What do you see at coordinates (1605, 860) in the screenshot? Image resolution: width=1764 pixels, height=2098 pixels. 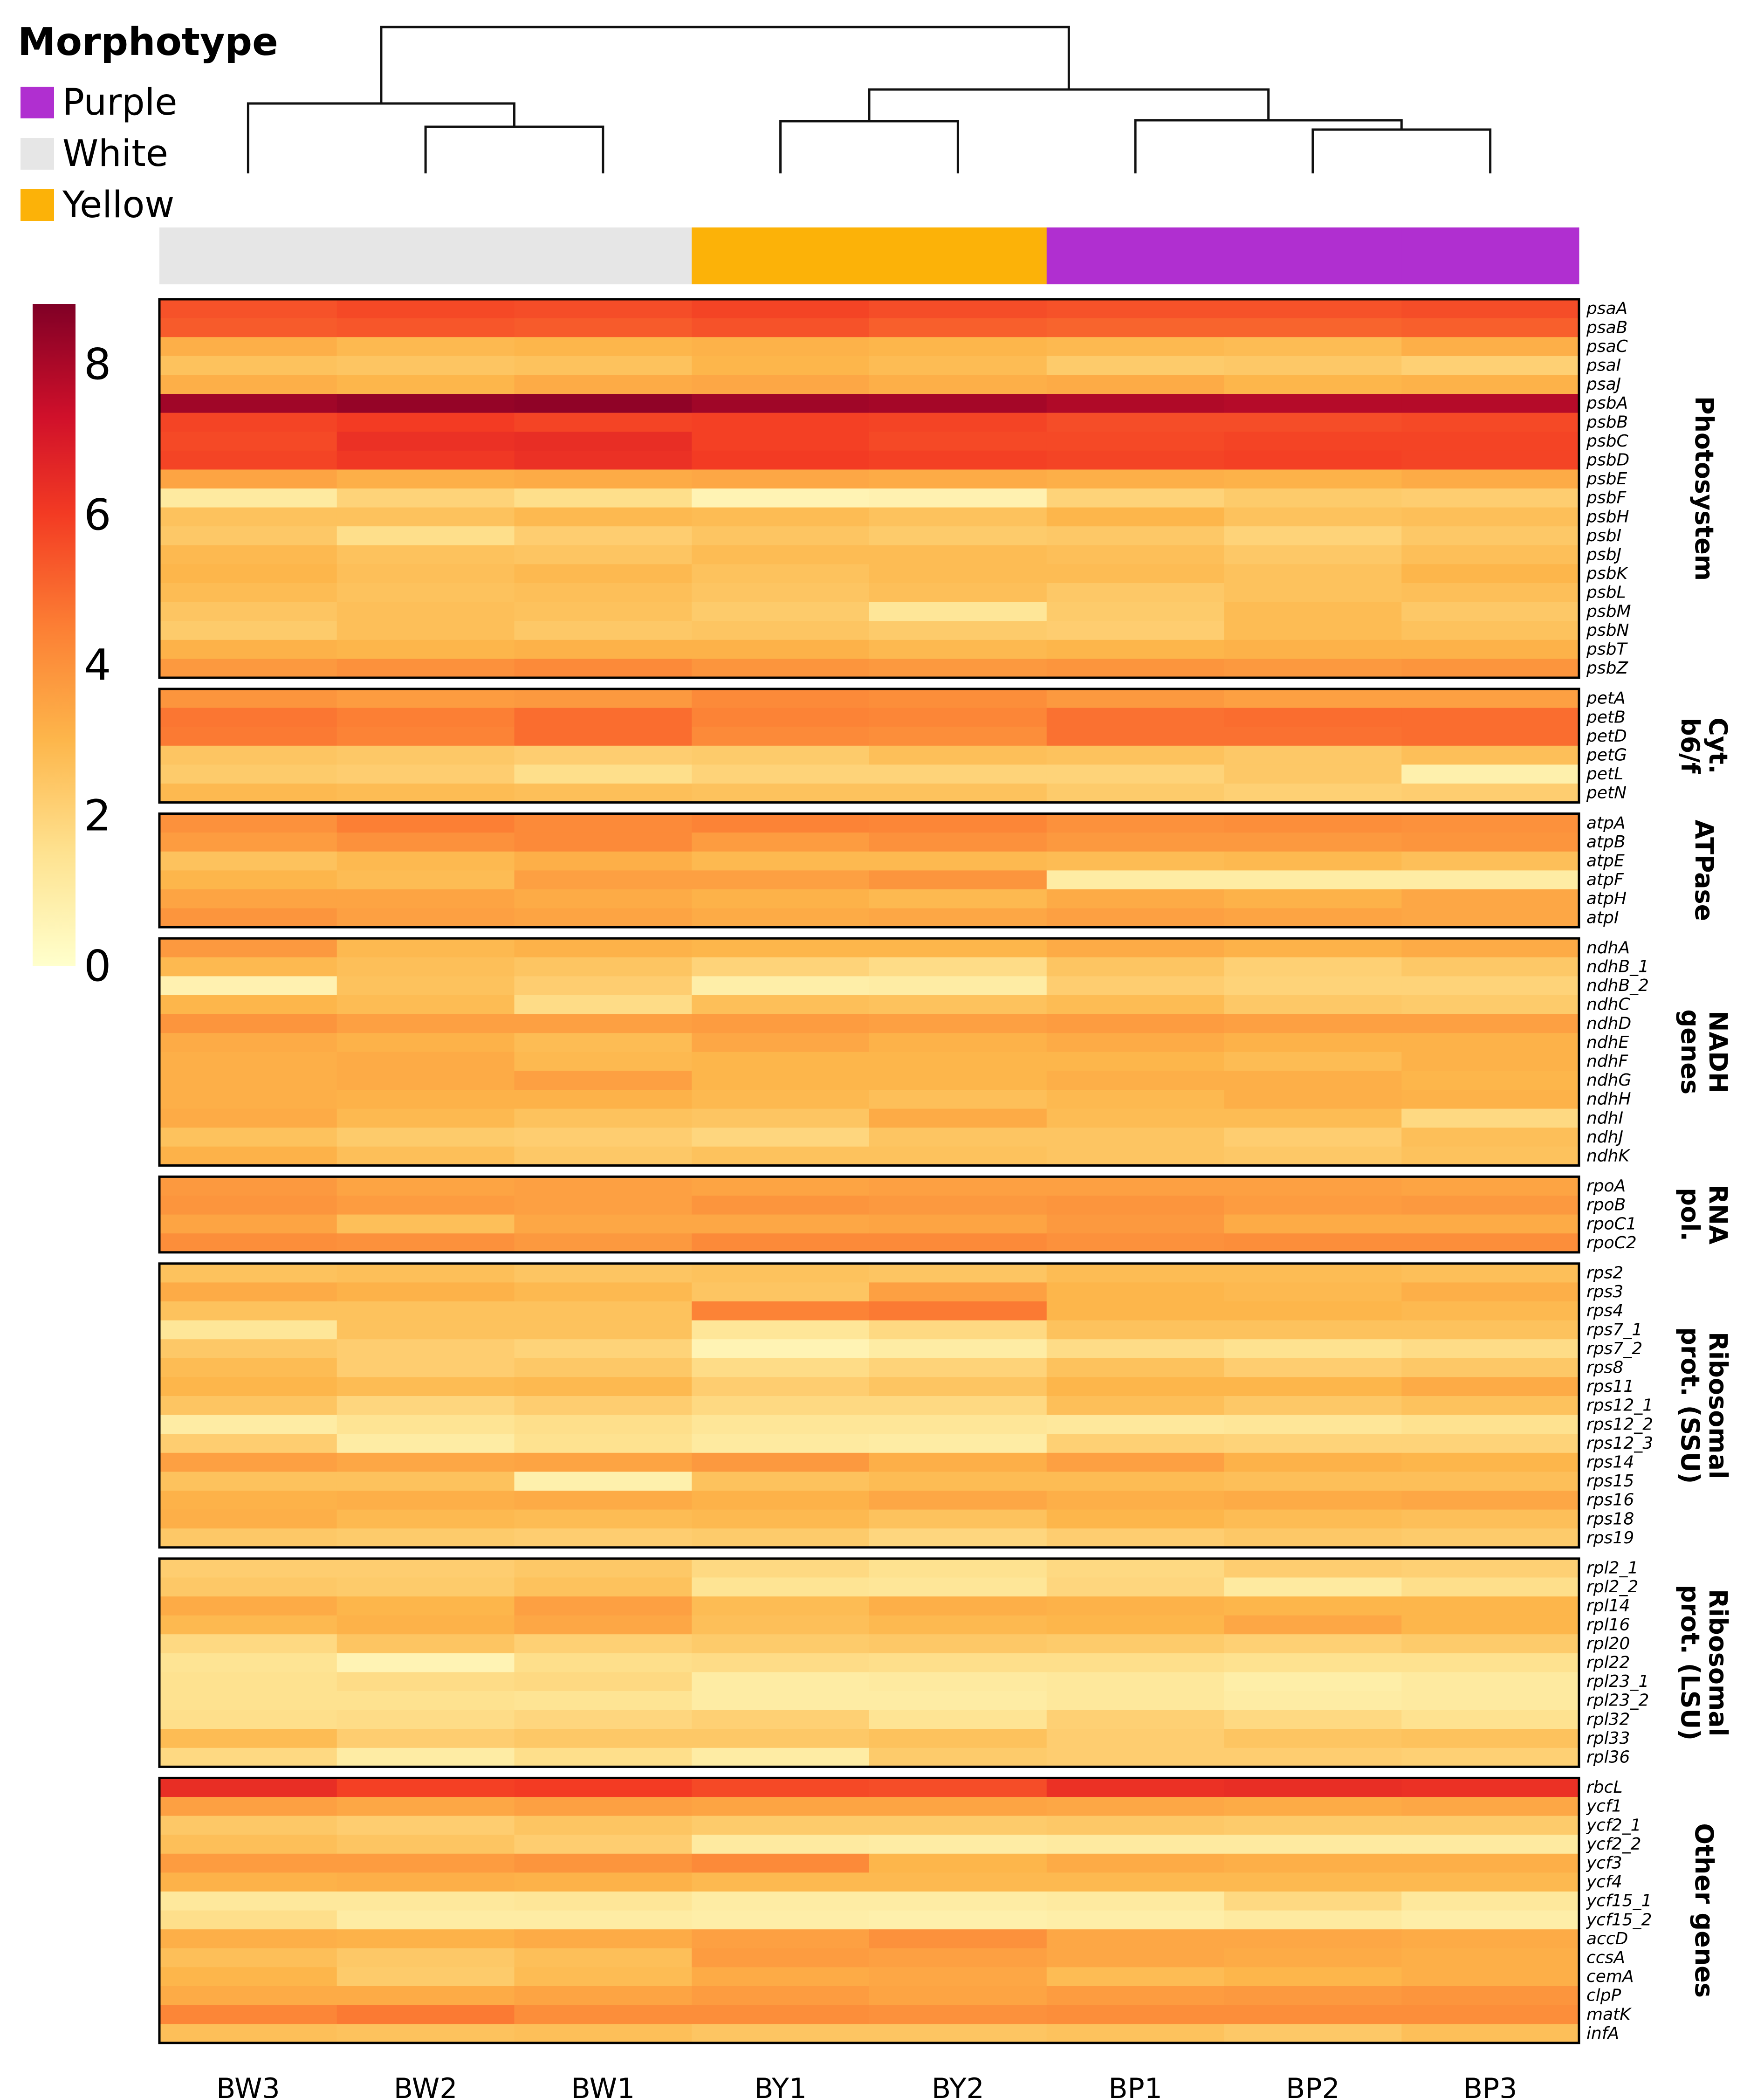 I see `gene-label: atpE` at bounding box center [1605, 860].